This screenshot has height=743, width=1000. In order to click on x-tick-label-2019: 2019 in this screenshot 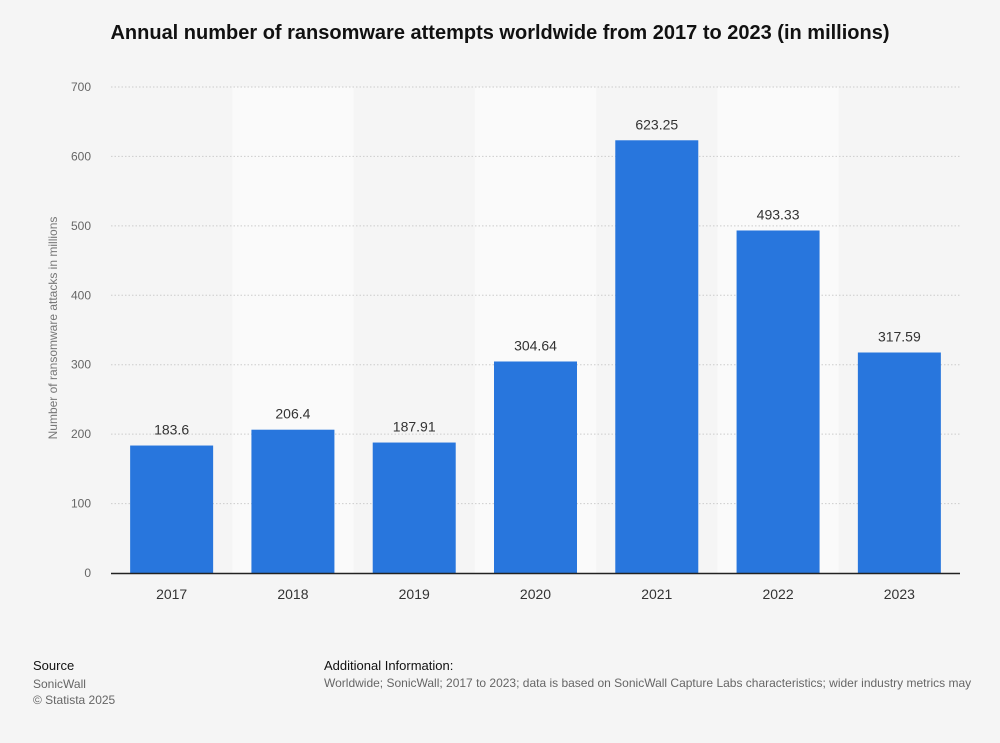, I will do `click(414, 594)`.